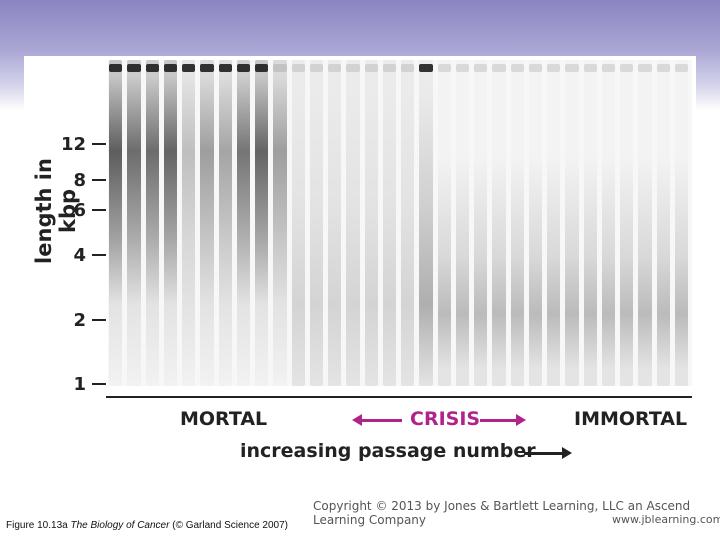 The image size is (720, 540). I want to click on tick-2: 2, so click(85, 320).